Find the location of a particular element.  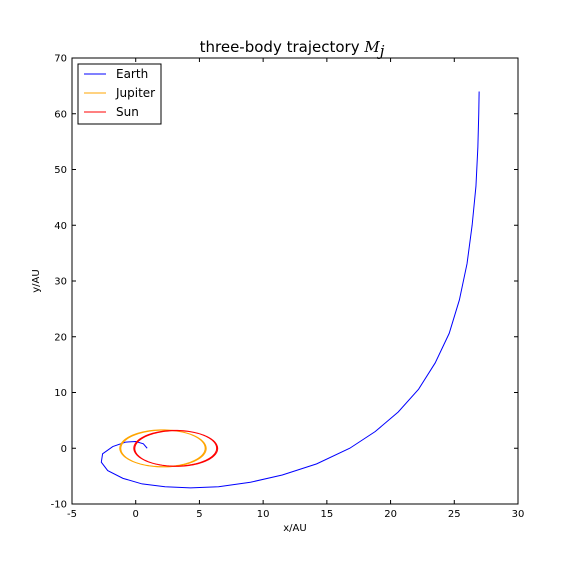

x-tick-label: 5 is located at coordinates (199, 514).